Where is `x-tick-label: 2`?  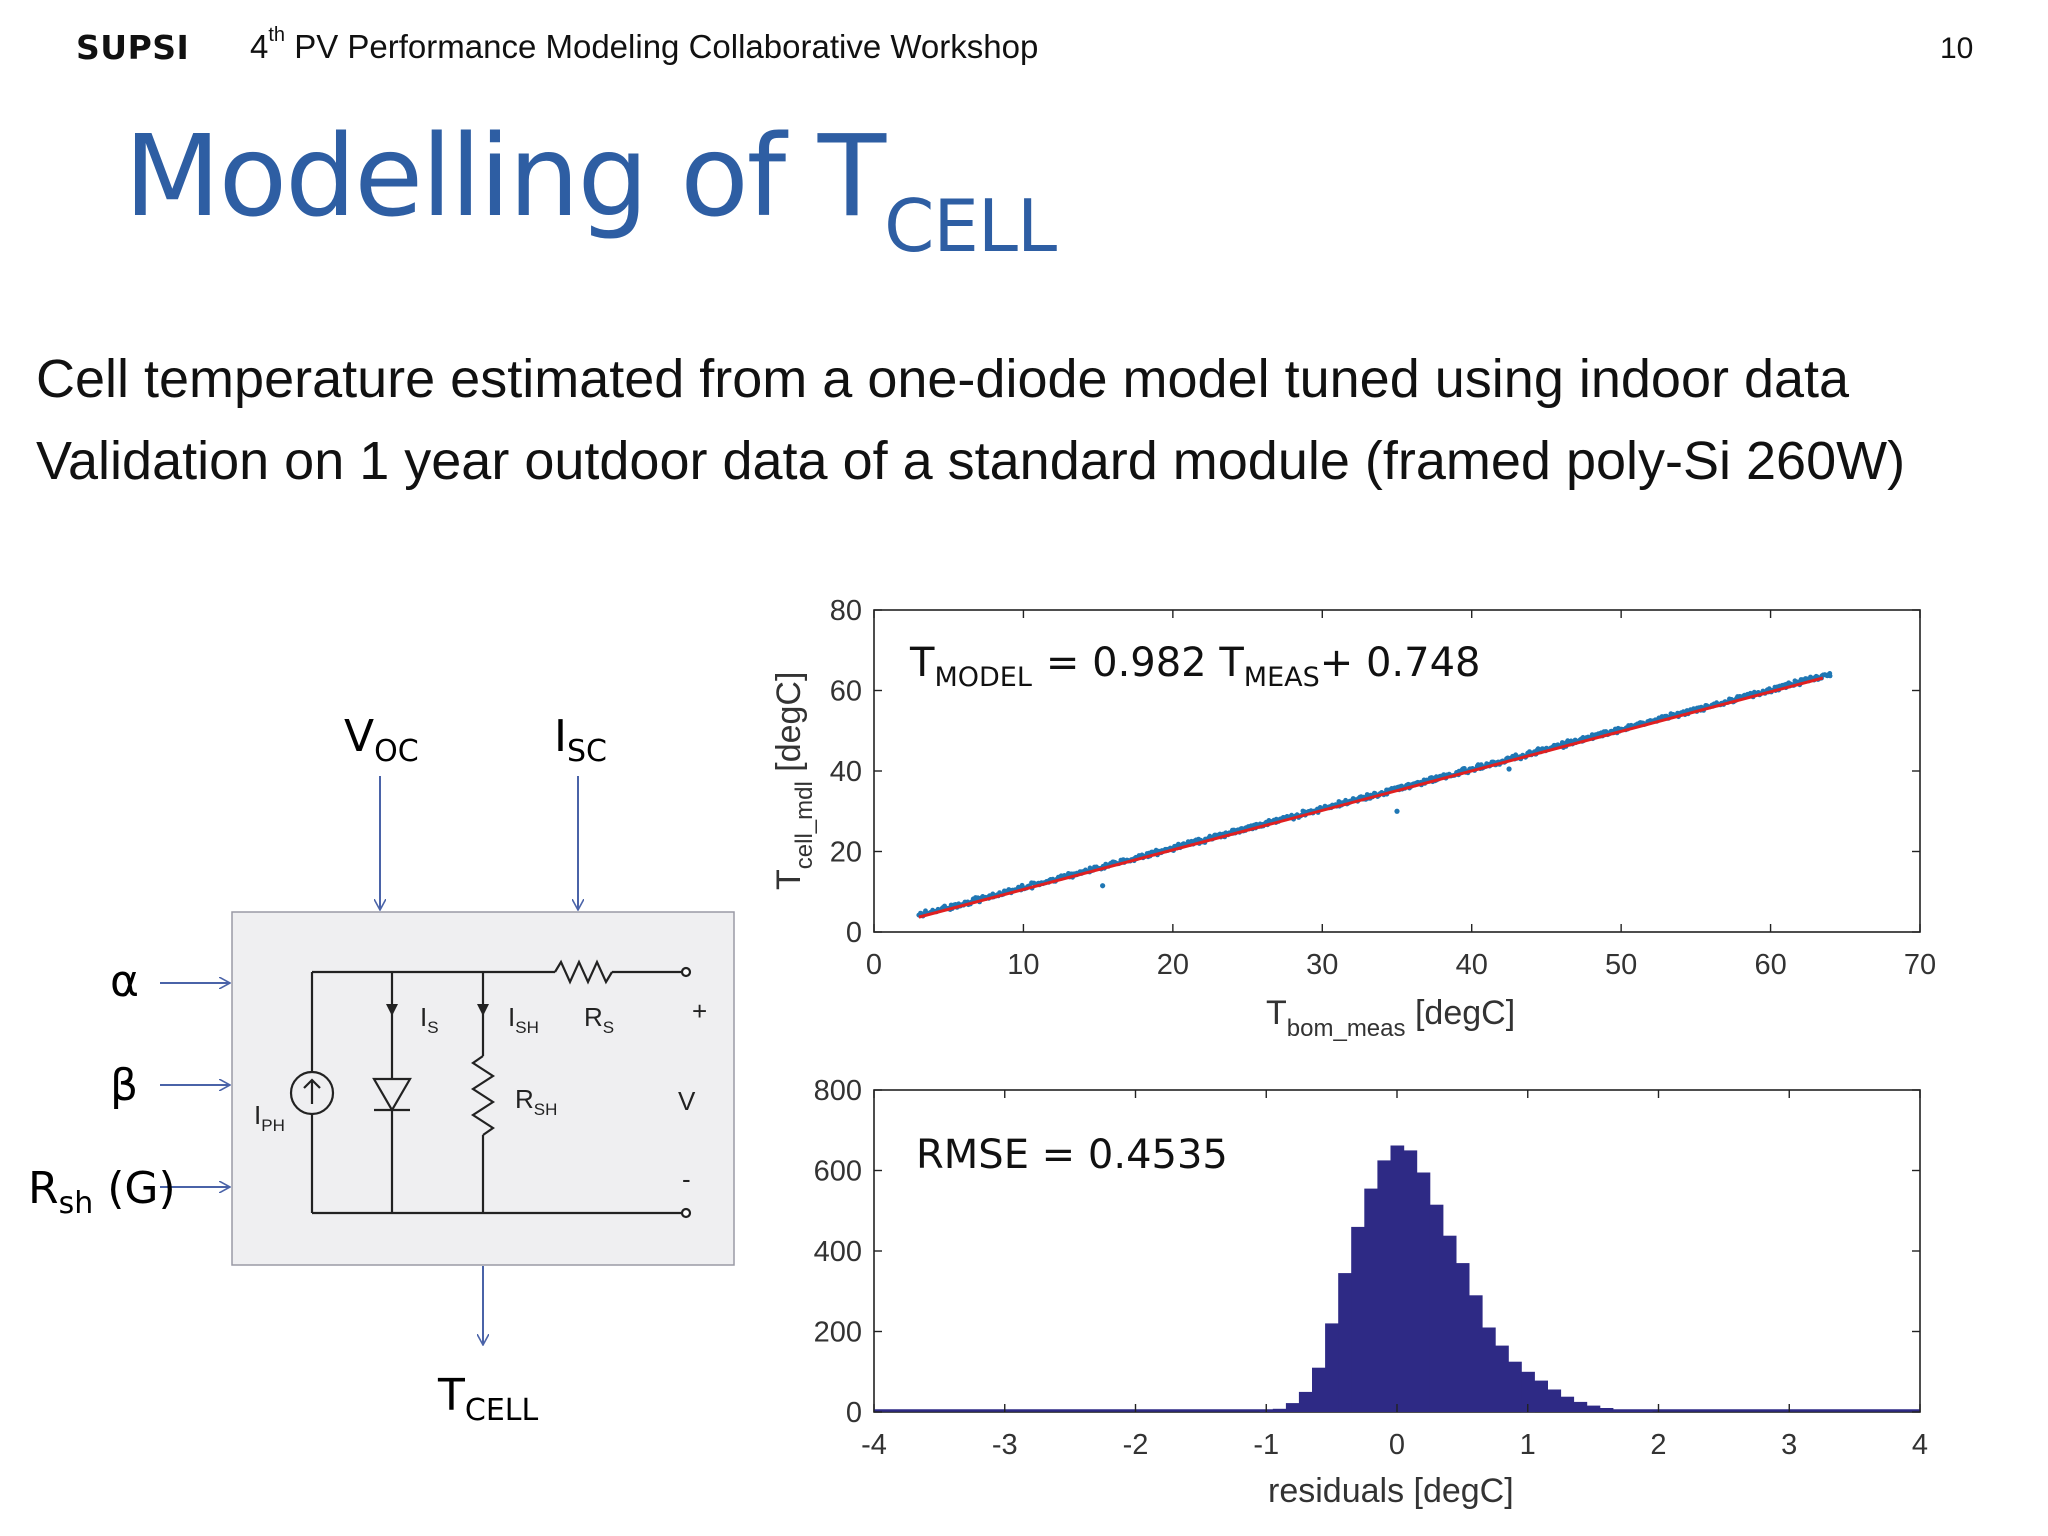 x-tick-label: 2 is located at coordinates (1658, 1445).